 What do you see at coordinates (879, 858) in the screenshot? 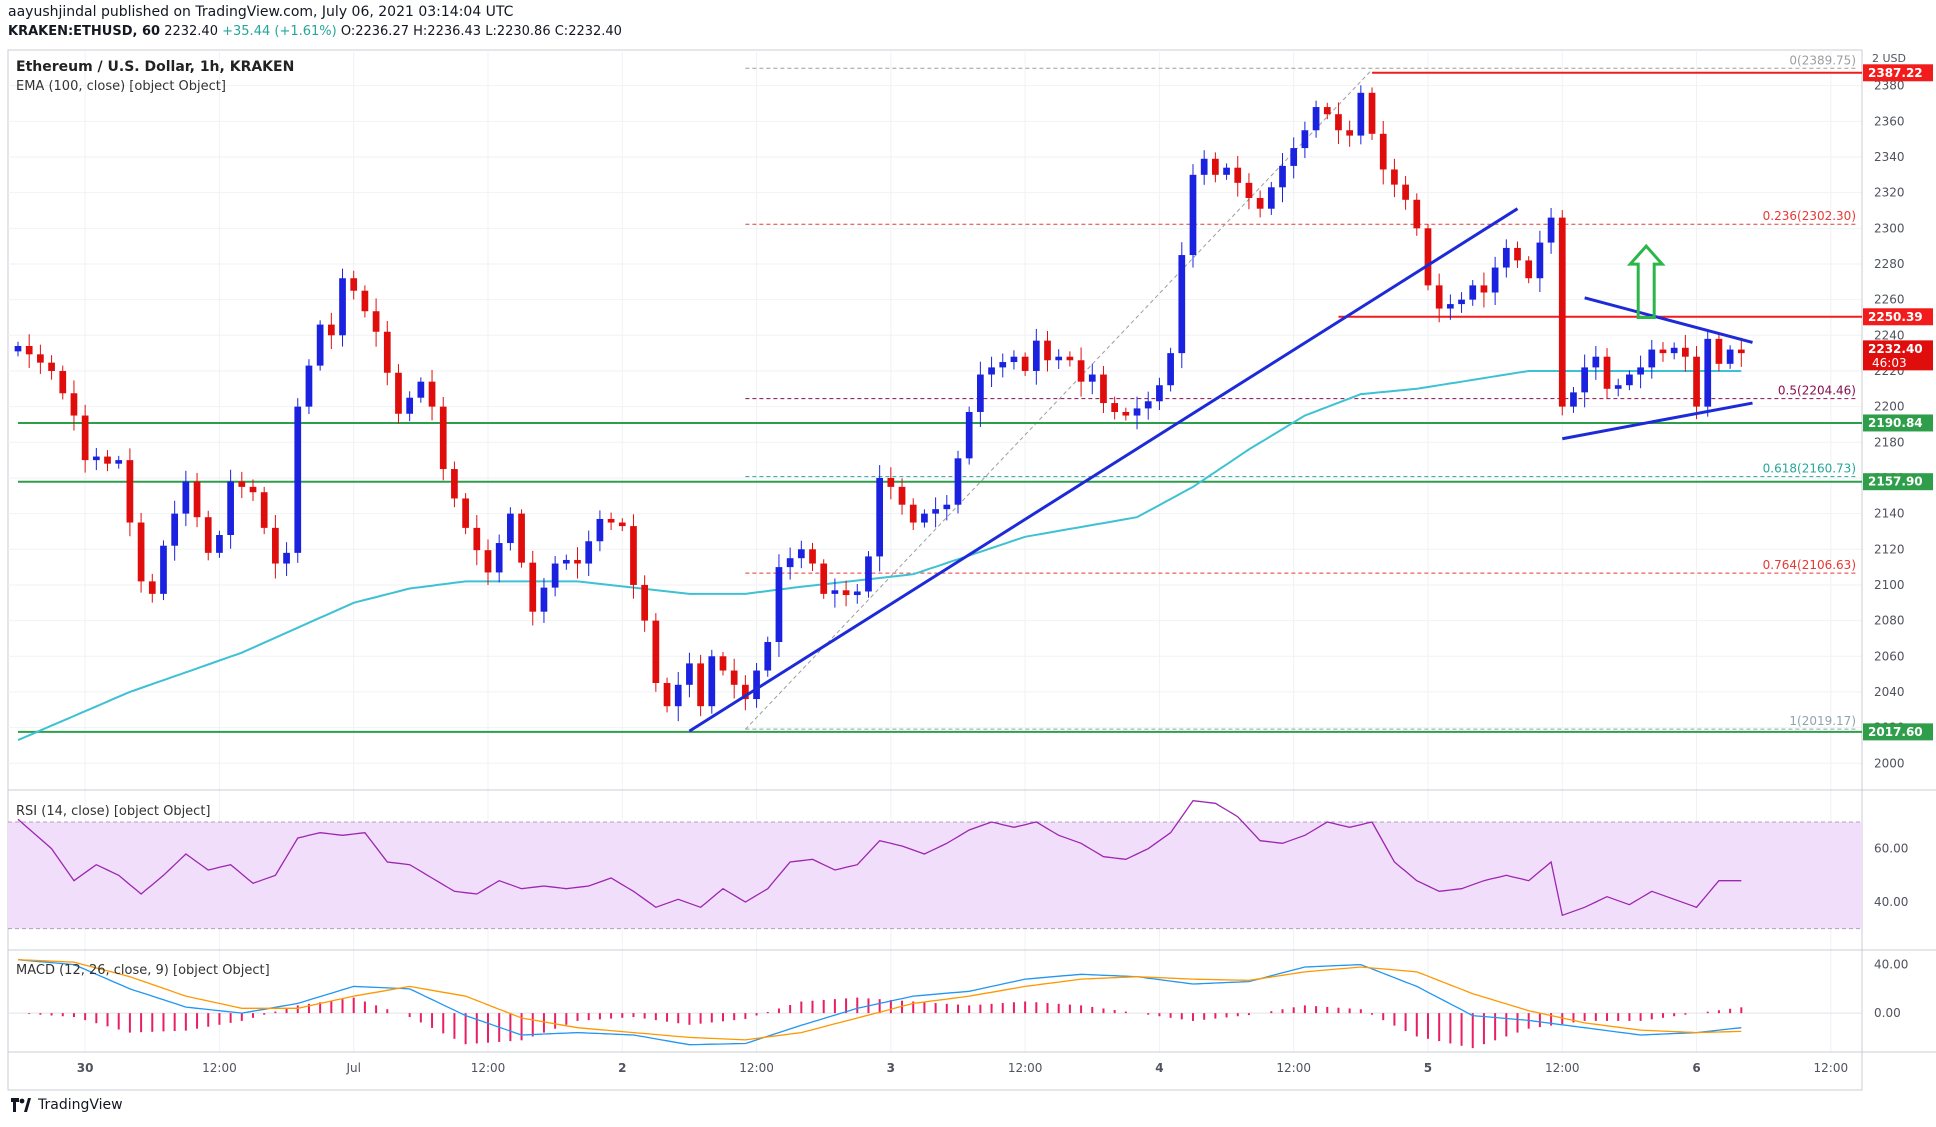
I see `rsi-line` at bounding box center [879, 858].